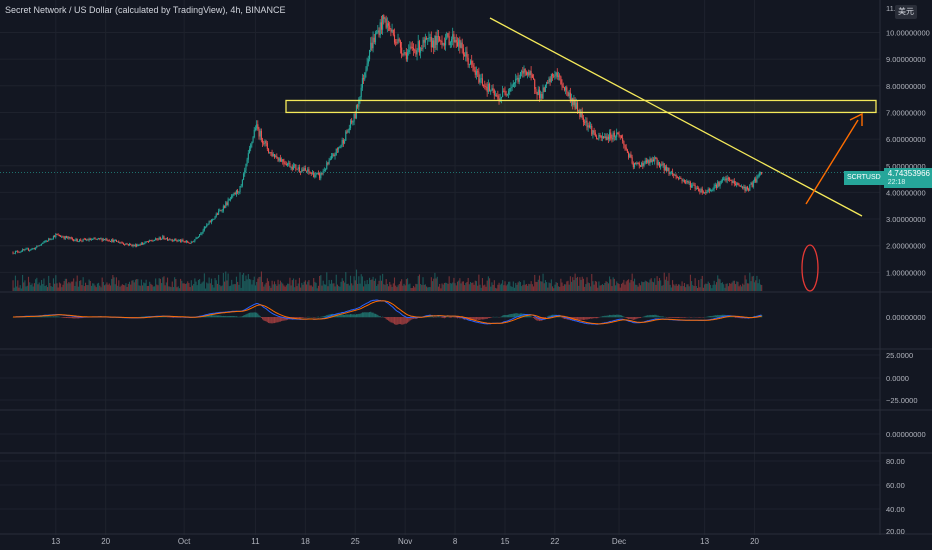 This screenshot has width=932, height=550. I want to click on rsi-tick-label: 20.00, so click(895, 531).